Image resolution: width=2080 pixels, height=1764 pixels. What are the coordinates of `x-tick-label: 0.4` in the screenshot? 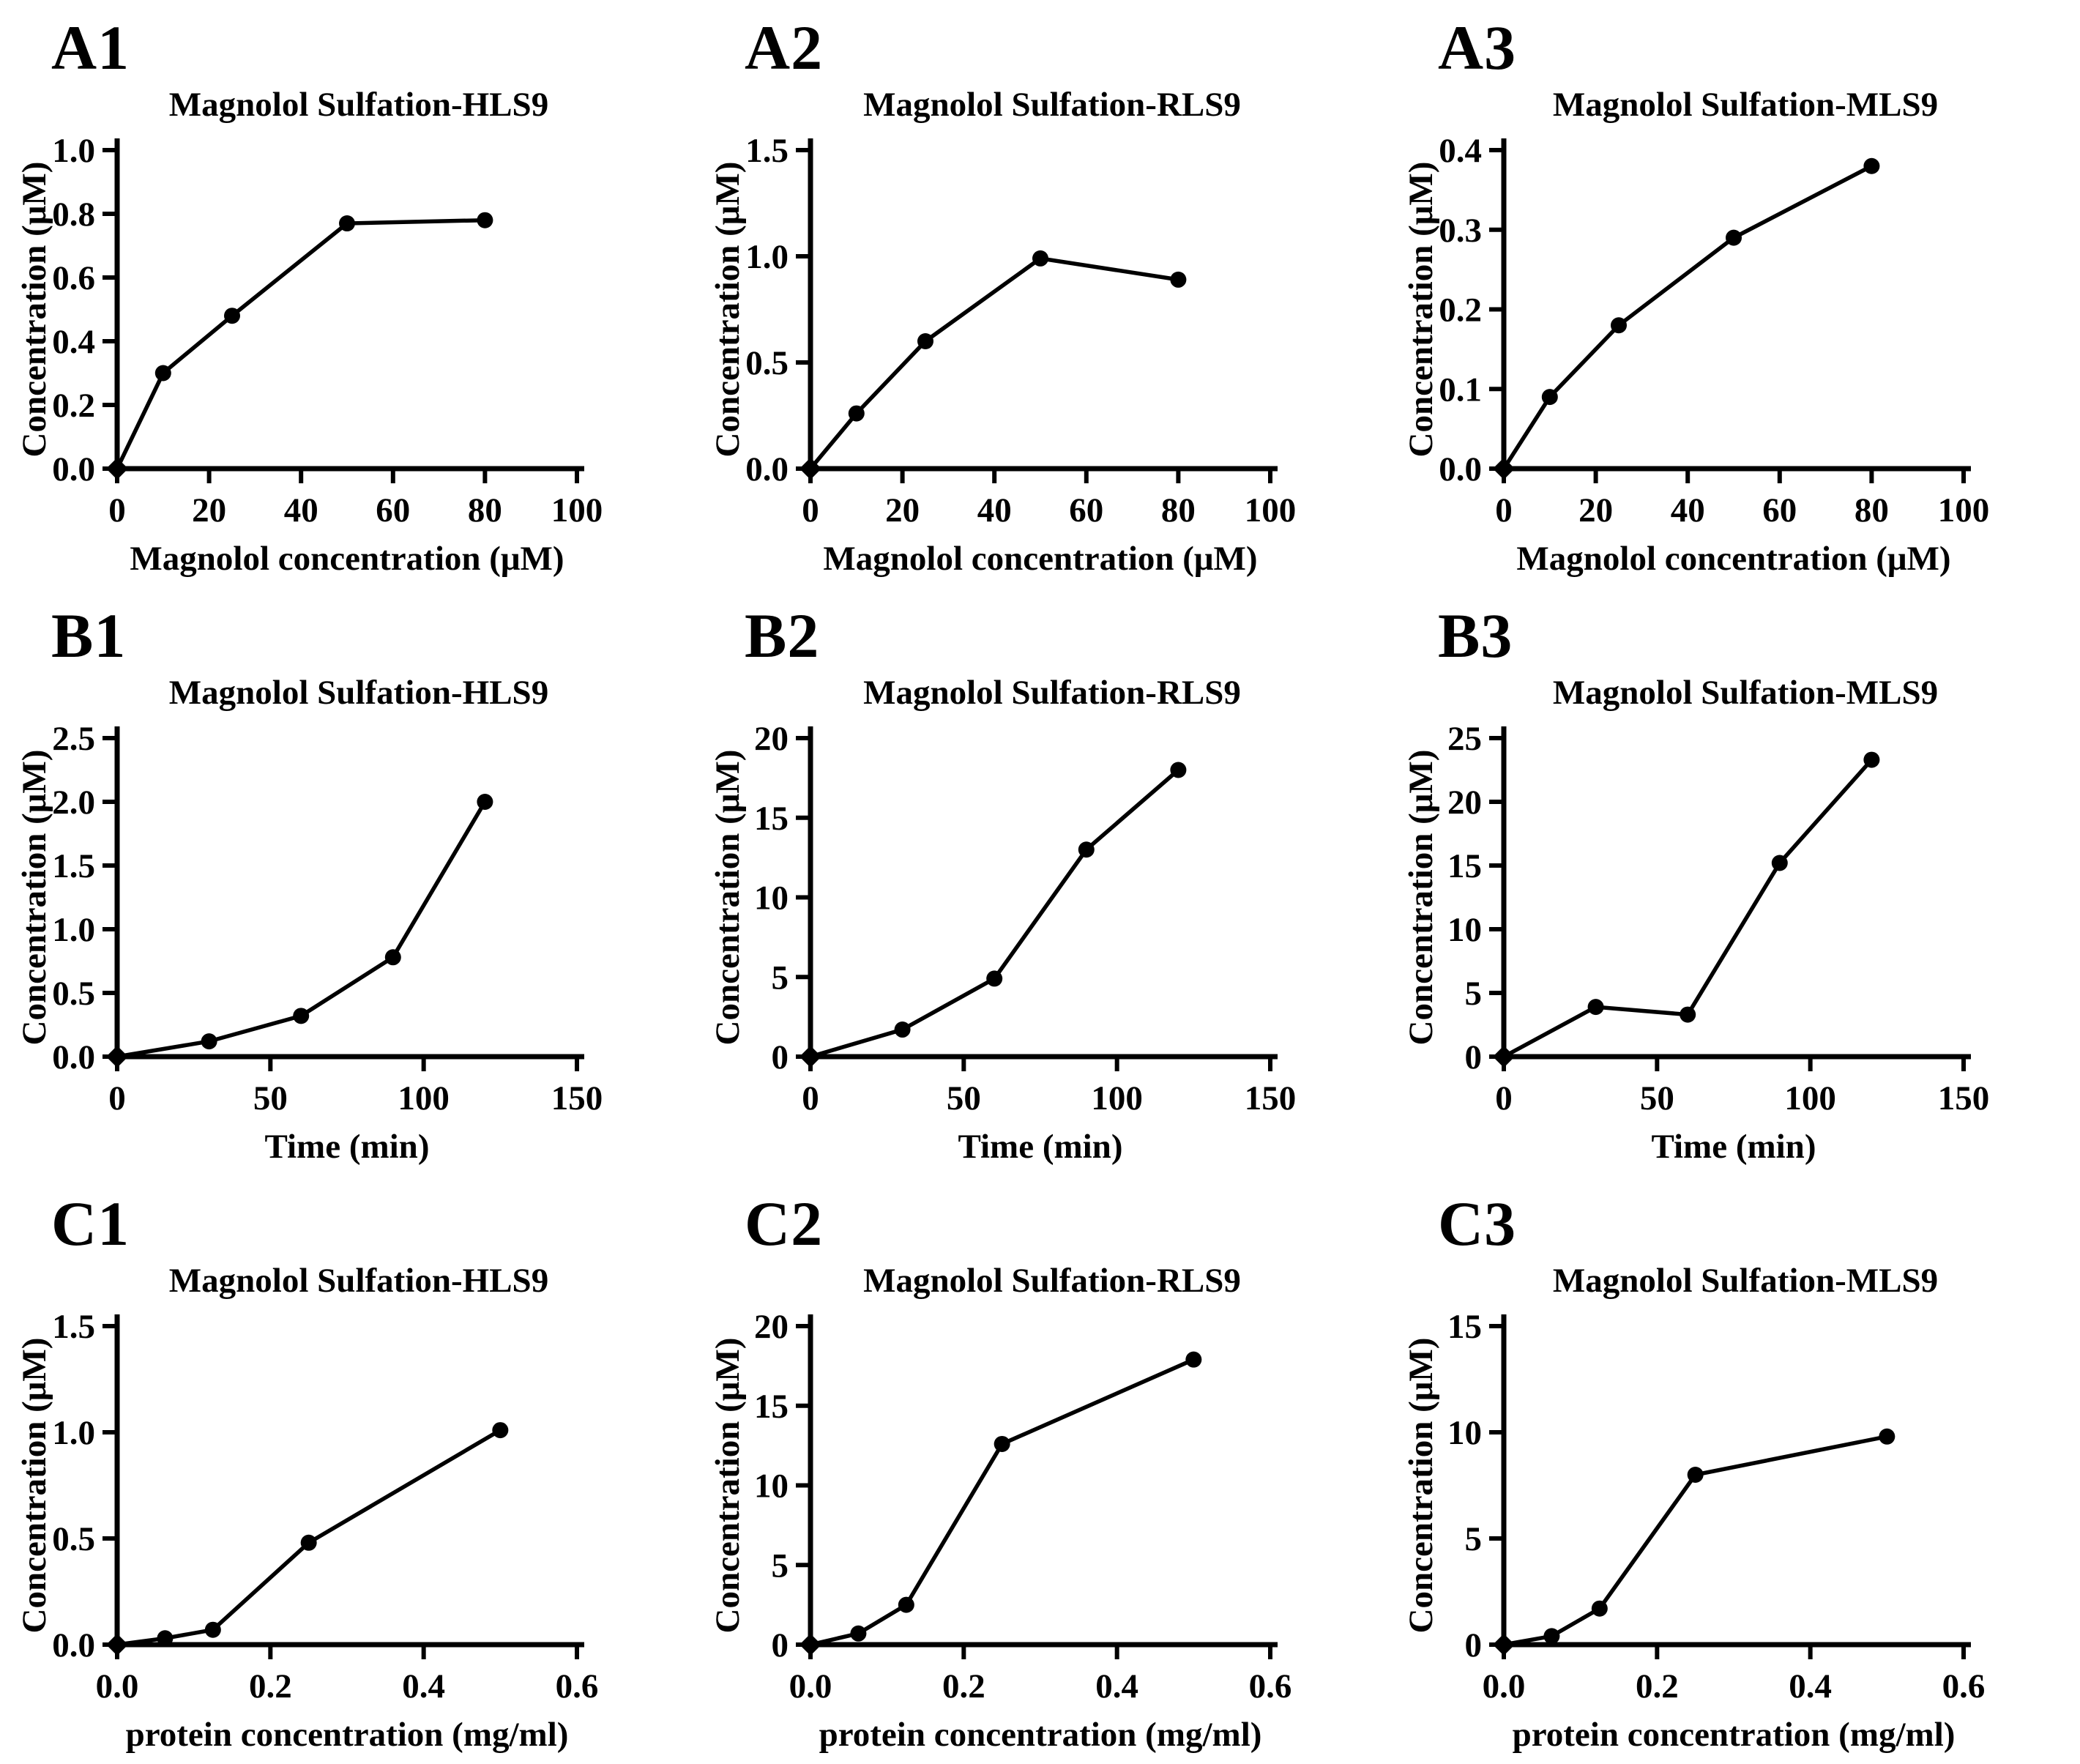 It's located at (1810, 1686).